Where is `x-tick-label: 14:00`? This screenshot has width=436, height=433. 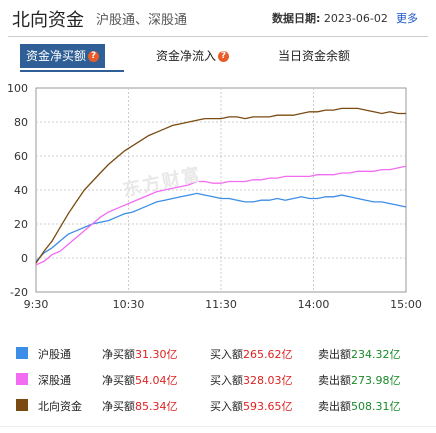
x-tick-label: 14:00 is located at coordinates (314, 304).